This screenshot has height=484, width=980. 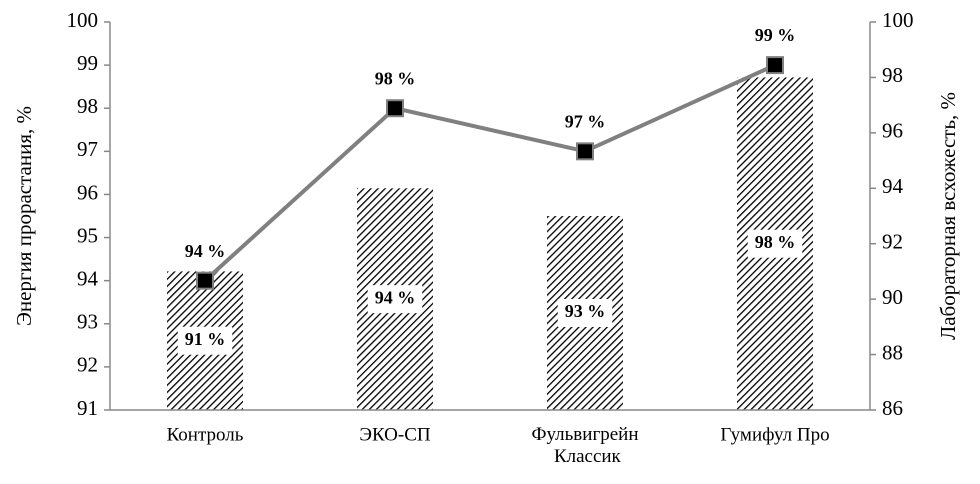 I want to click on y-tick-label: 92, so click(x=87, y=365).